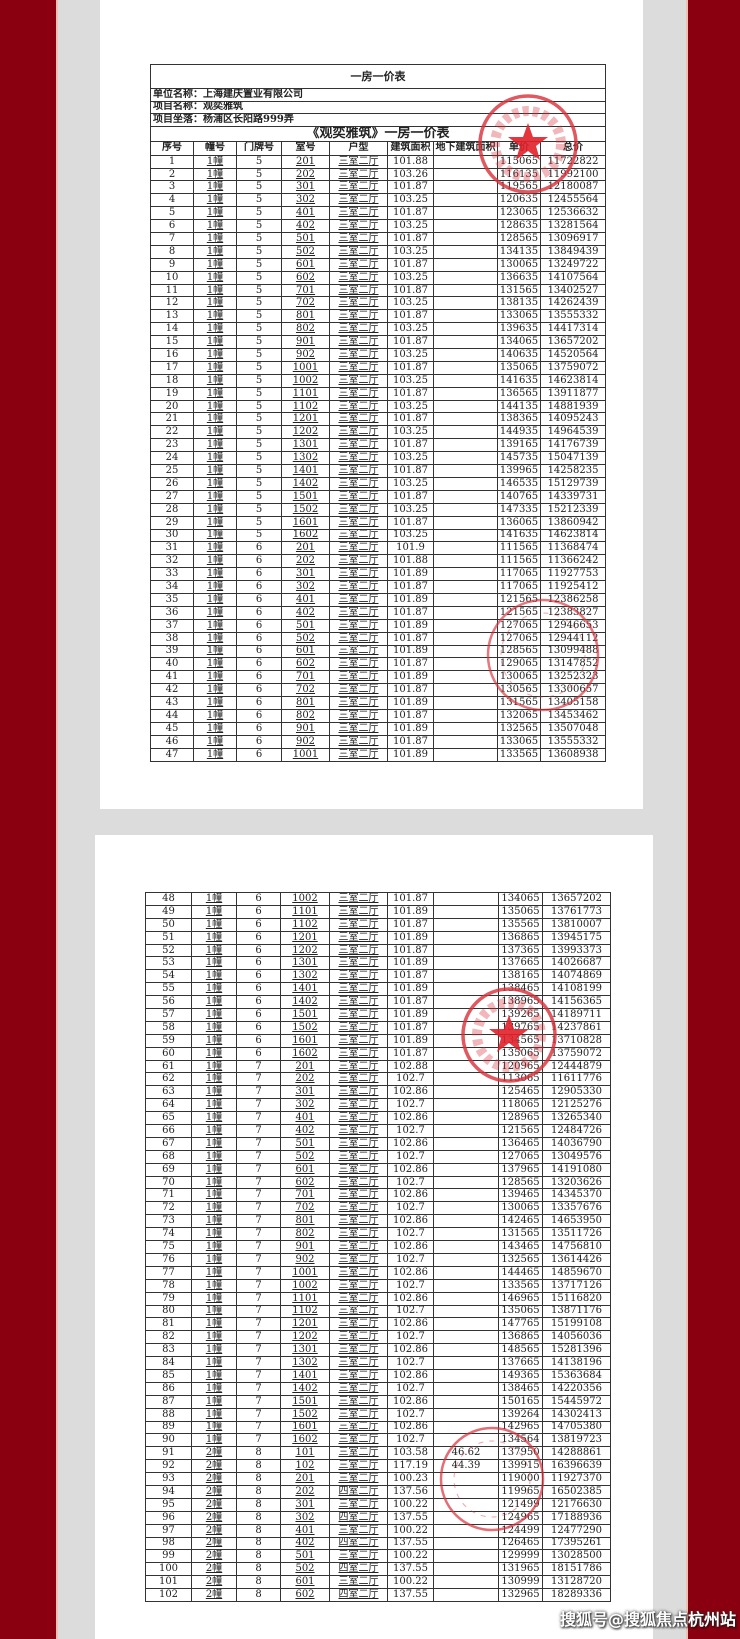 The image size is (740, 1639). What do you see at coordinates (378, 587) in the screenshot?
I see `table-row: 34 1幢 6 302 三室二厅 101.87 117065 11925412` at bounding box center [378, 587].